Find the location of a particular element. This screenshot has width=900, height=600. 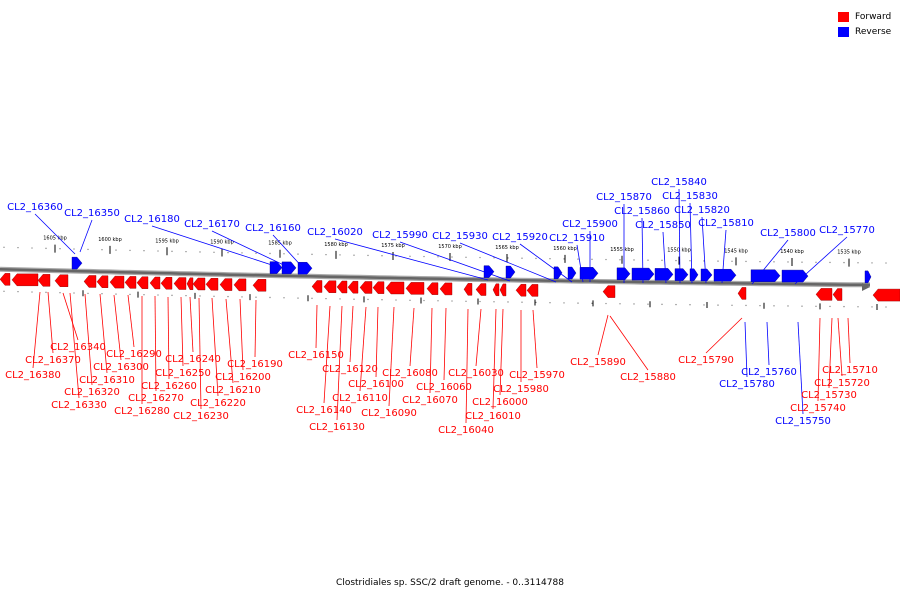

gene-label: CL2_16120 is located at coordinates (350, 369).